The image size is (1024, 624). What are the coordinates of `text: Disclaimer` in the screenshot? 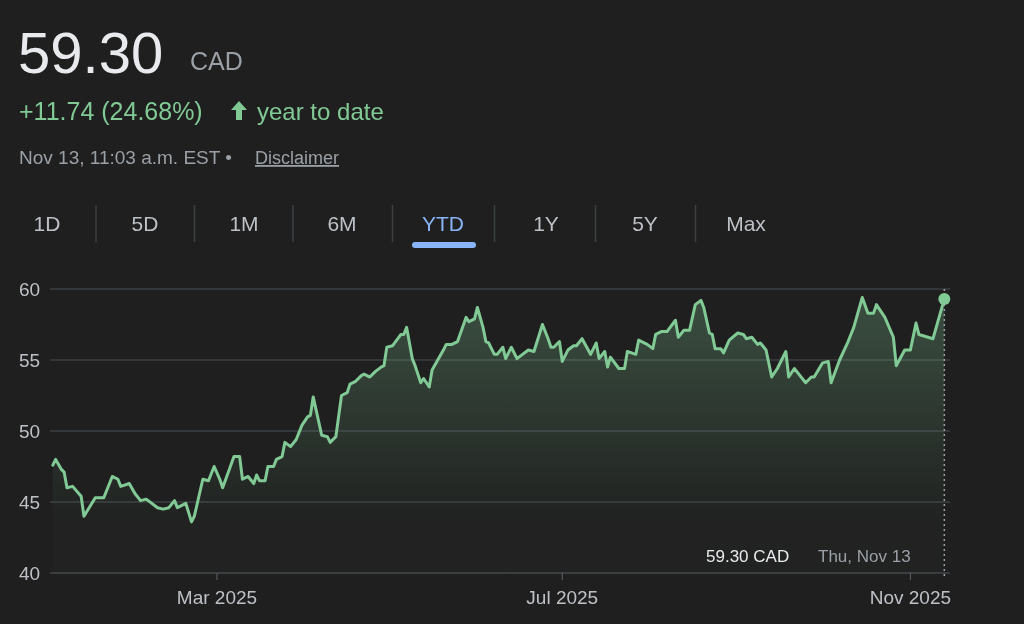 It's located at (297, 158).